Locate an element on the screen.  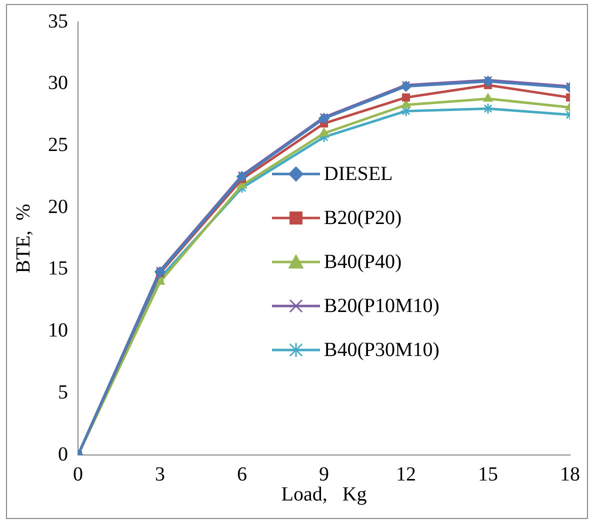
y-tick-label: 30 is located at coordinates (58, 83).